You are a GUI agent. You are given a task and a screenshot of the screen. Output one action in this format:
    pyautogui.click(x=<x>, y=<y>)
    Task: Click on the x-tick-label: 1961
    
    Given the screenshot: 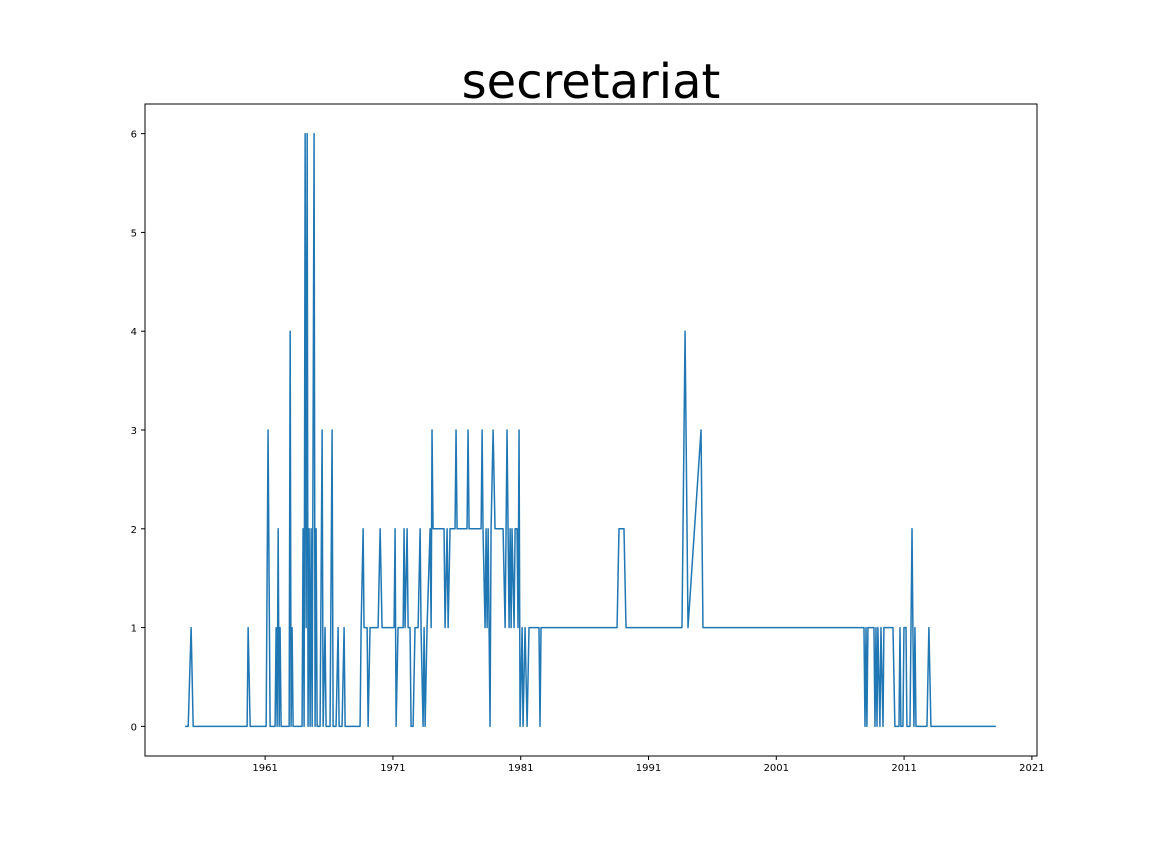 What is the action you would take?
    pyautogui.click(x=264, y=768)
    